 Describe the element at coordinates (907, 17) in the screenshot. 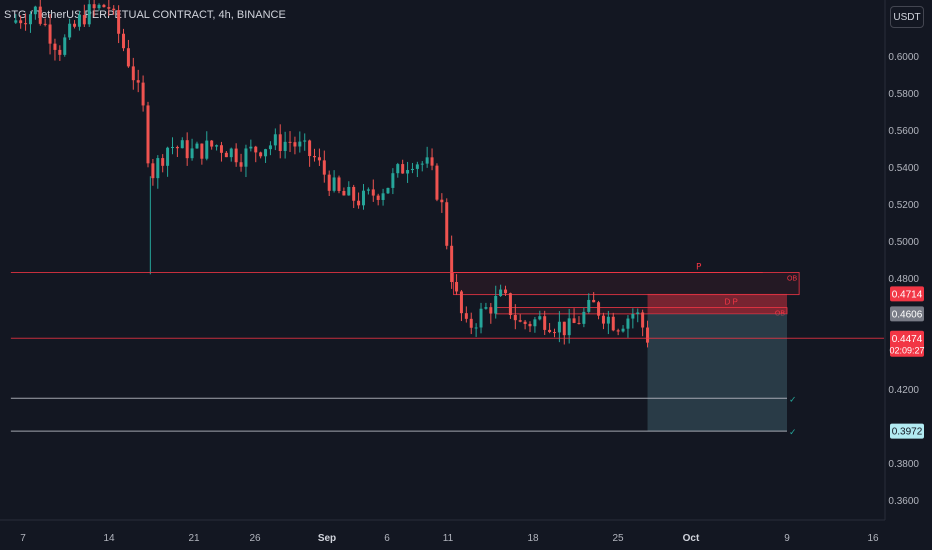

I see `currency-button: USDT` at that location.